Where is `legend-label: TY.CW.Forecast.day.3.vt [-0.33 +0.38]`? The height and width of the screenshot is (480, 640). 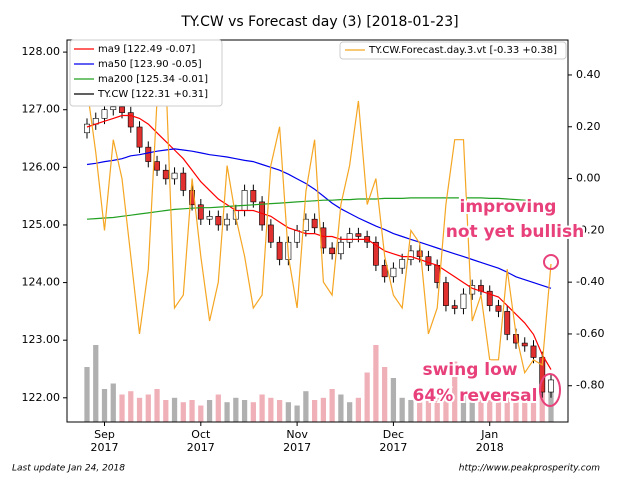
legend-label: TY.CW.Forecast.day.3.vt [-0.33 +0.38] is located at coordinates (462, 50).